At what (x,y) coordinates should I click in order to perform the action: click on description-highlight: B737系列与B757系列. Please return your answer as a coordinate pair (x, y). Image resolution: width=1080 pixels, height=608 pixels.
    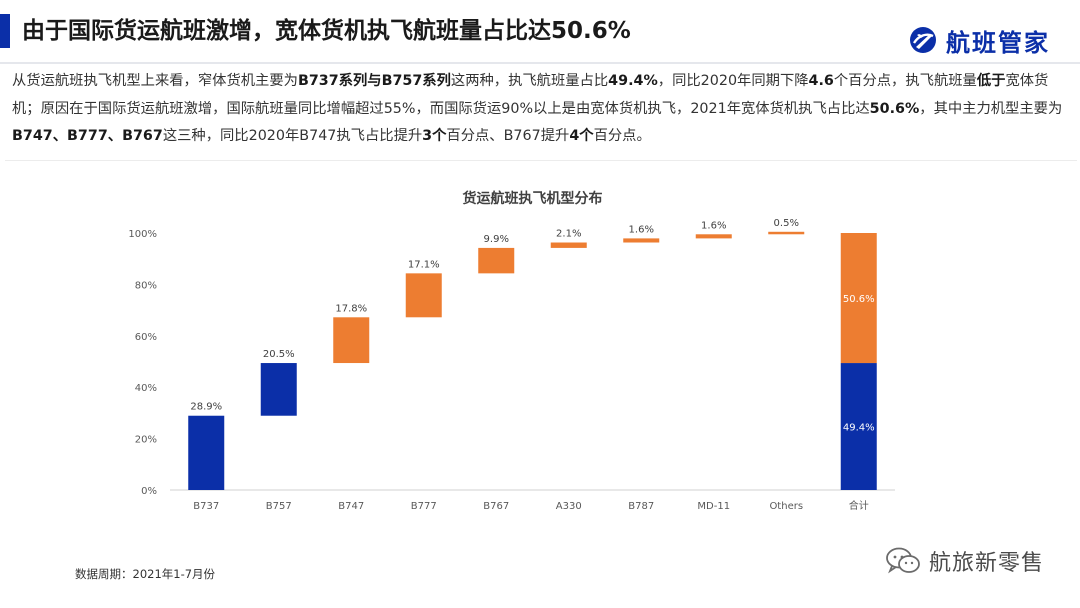
    Looking at the image, I should click on (374, 81).